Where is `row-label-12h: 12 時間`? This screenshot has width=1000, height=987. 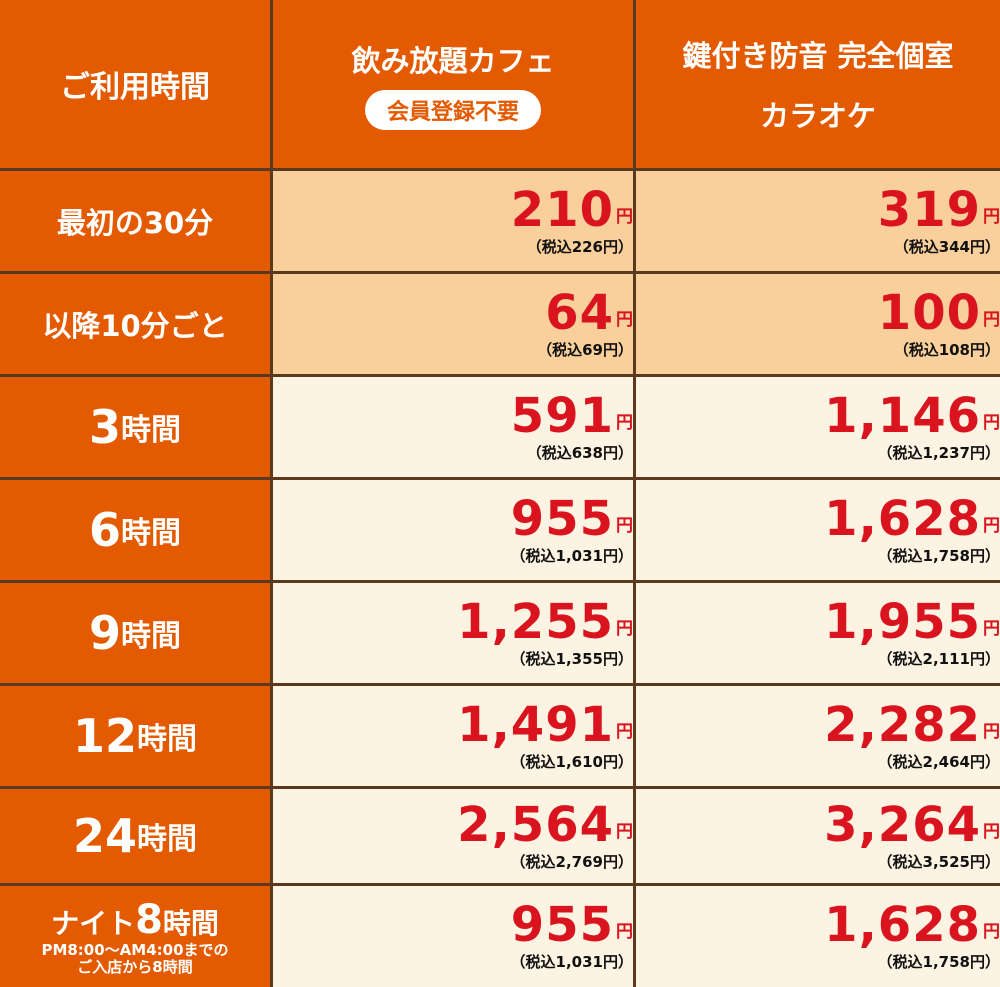
row-label-12h: 12 時間 is located at coordinates (135, 736).